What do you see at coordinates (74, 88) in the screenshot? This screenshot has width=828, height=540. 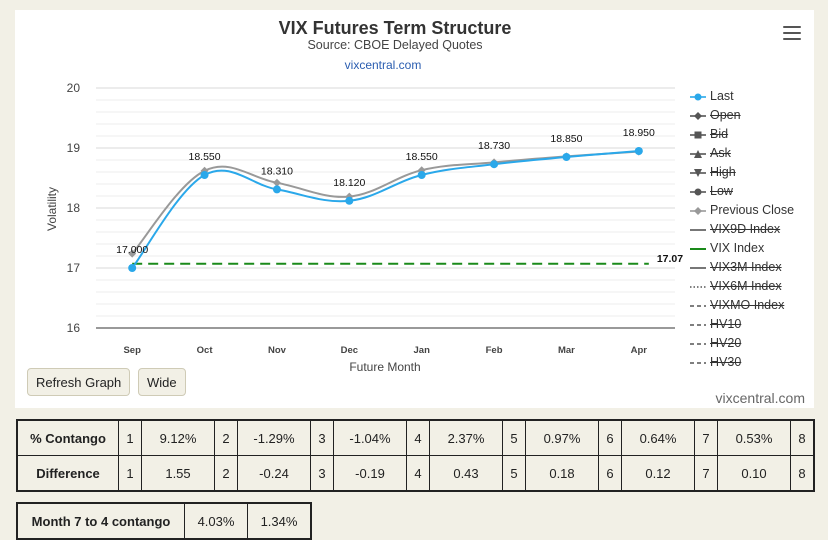 I see `y-tick-label: 20` at bounding box center [74, 88].